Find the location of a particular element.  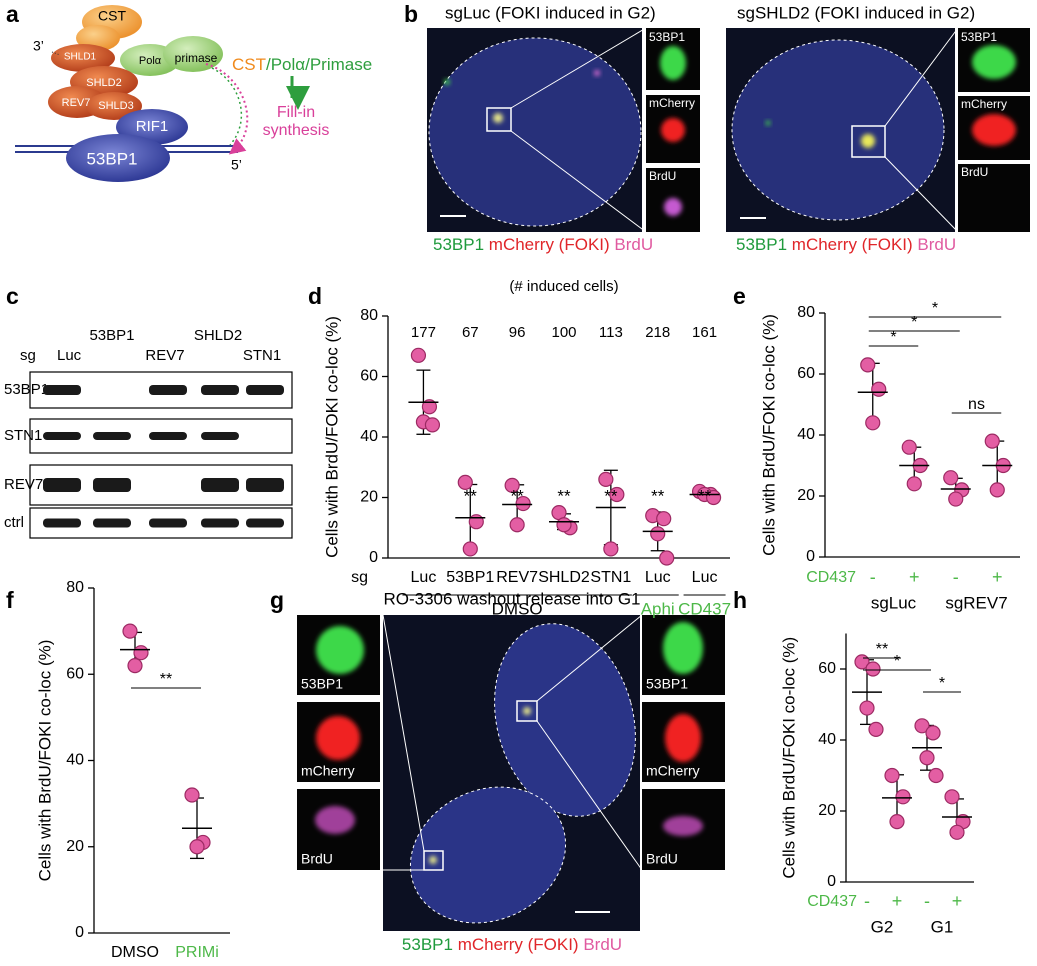

header-value: 67 is located at coordinates (470, 332).